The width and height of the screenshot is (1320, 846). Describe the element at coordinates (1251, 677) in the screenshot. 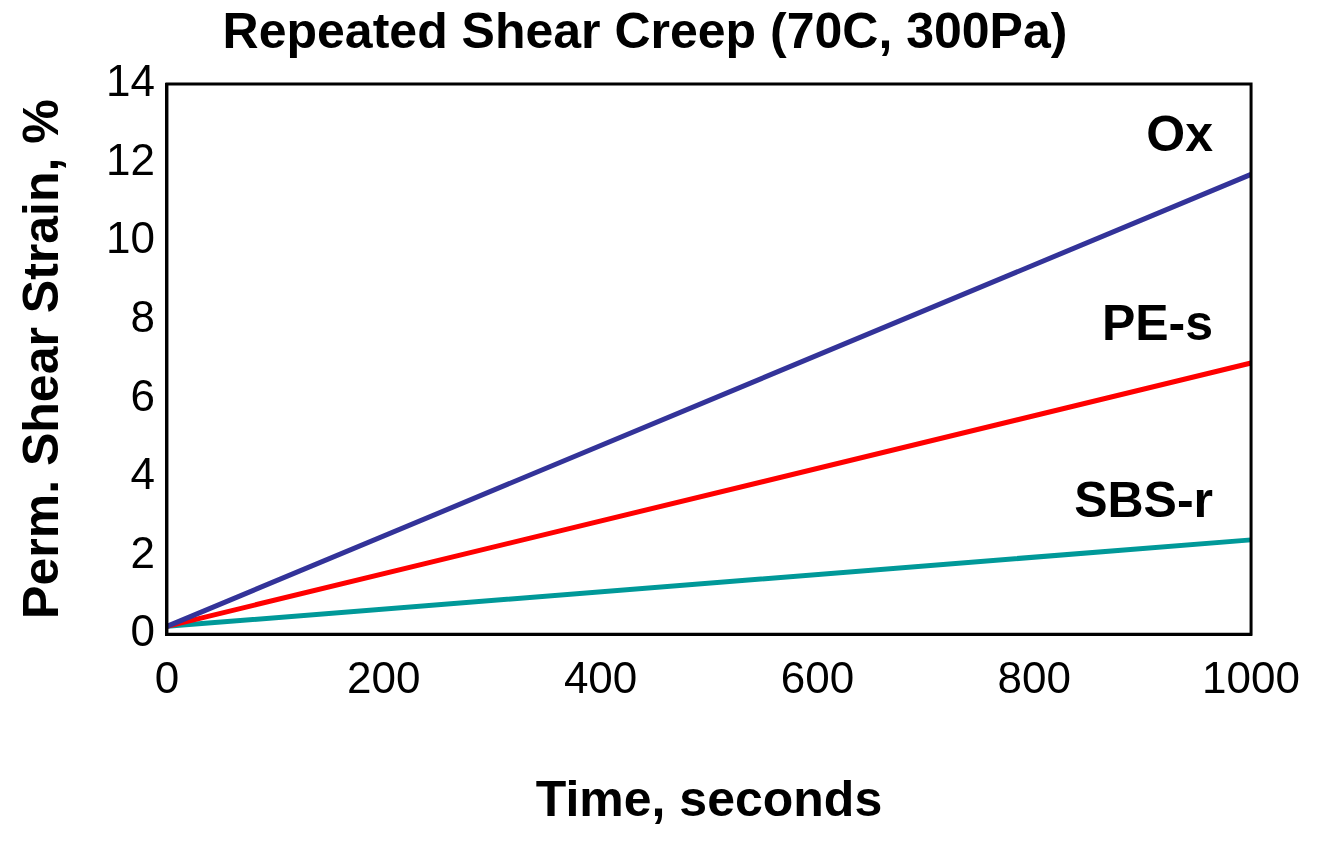

I see `x-tick-label: 1000` at that location.